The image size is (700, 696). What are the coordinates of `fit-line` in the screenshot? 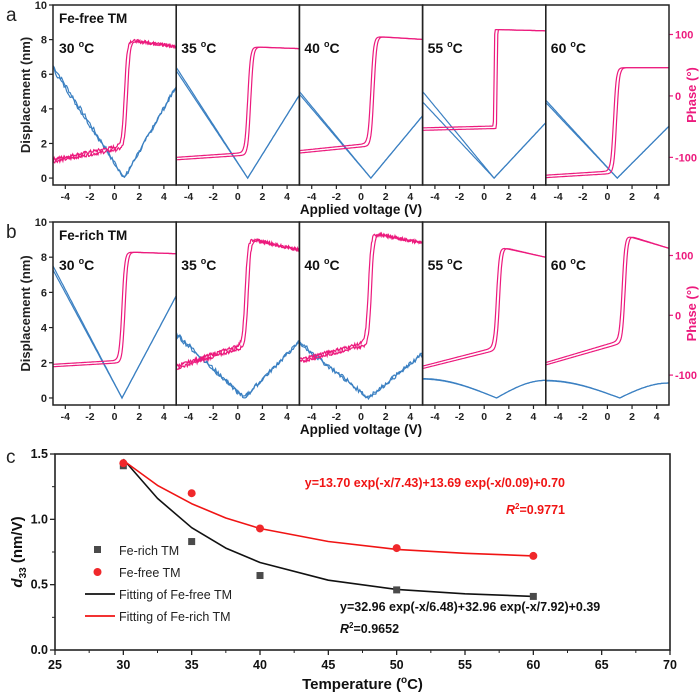 It's located at (328, 528).